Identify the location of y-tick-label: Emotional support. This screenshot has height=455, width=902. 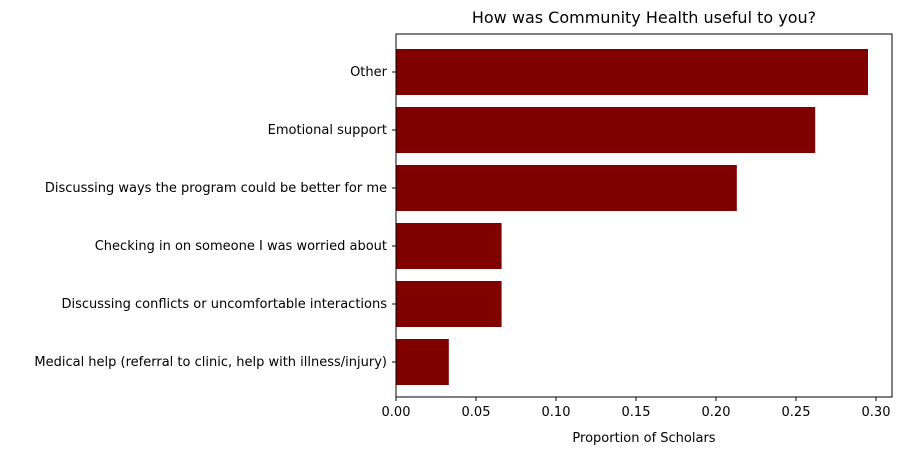
(327, 130).